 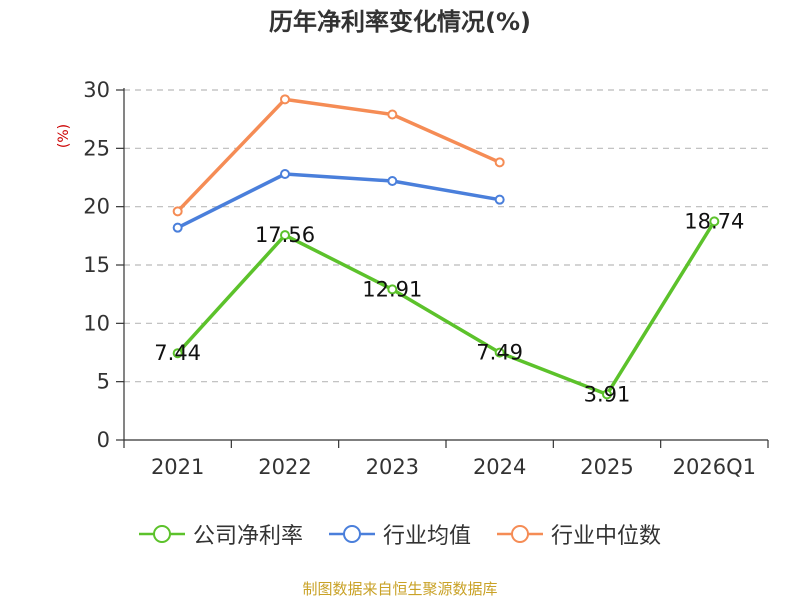 I want to click on legend-marker-orange, so click(x=520, y=534).